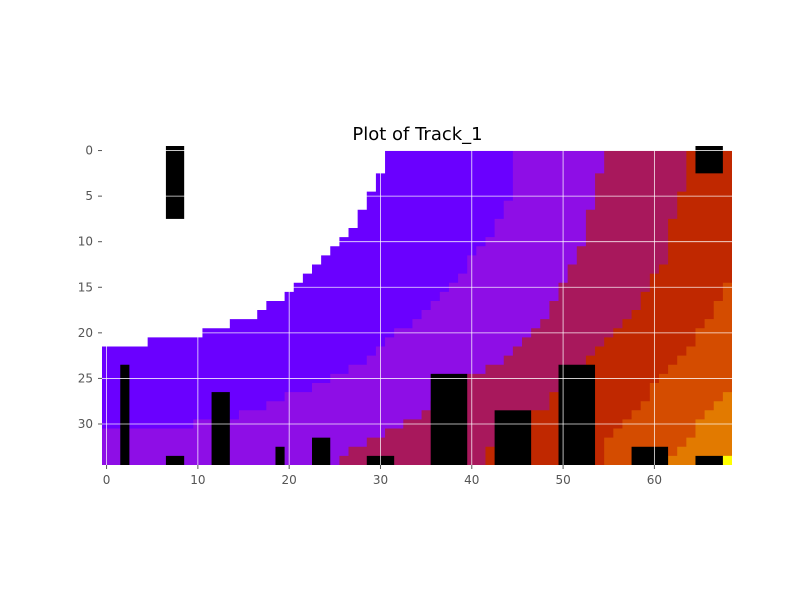 Image resolution: width=812 pixels, height=612 pixels. What do you see at coordinates (197, 480) in the screenshot?
I see `x-tick-label: 10` at bounding box center [197, 480].